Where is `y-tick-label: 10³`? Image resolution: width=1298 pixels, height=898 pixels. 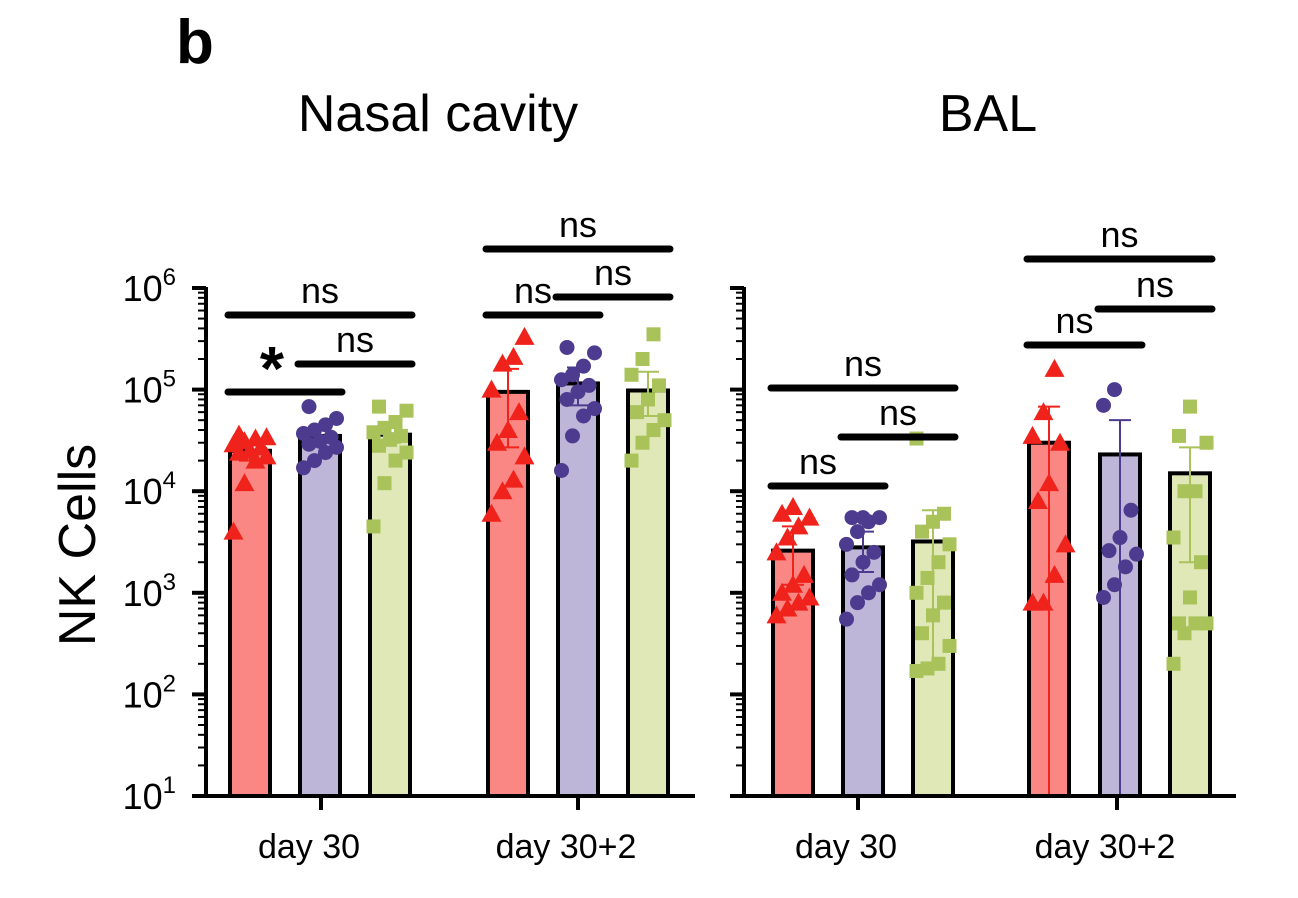
y-tick-label: 10³ is located at coordinates (149, 591).